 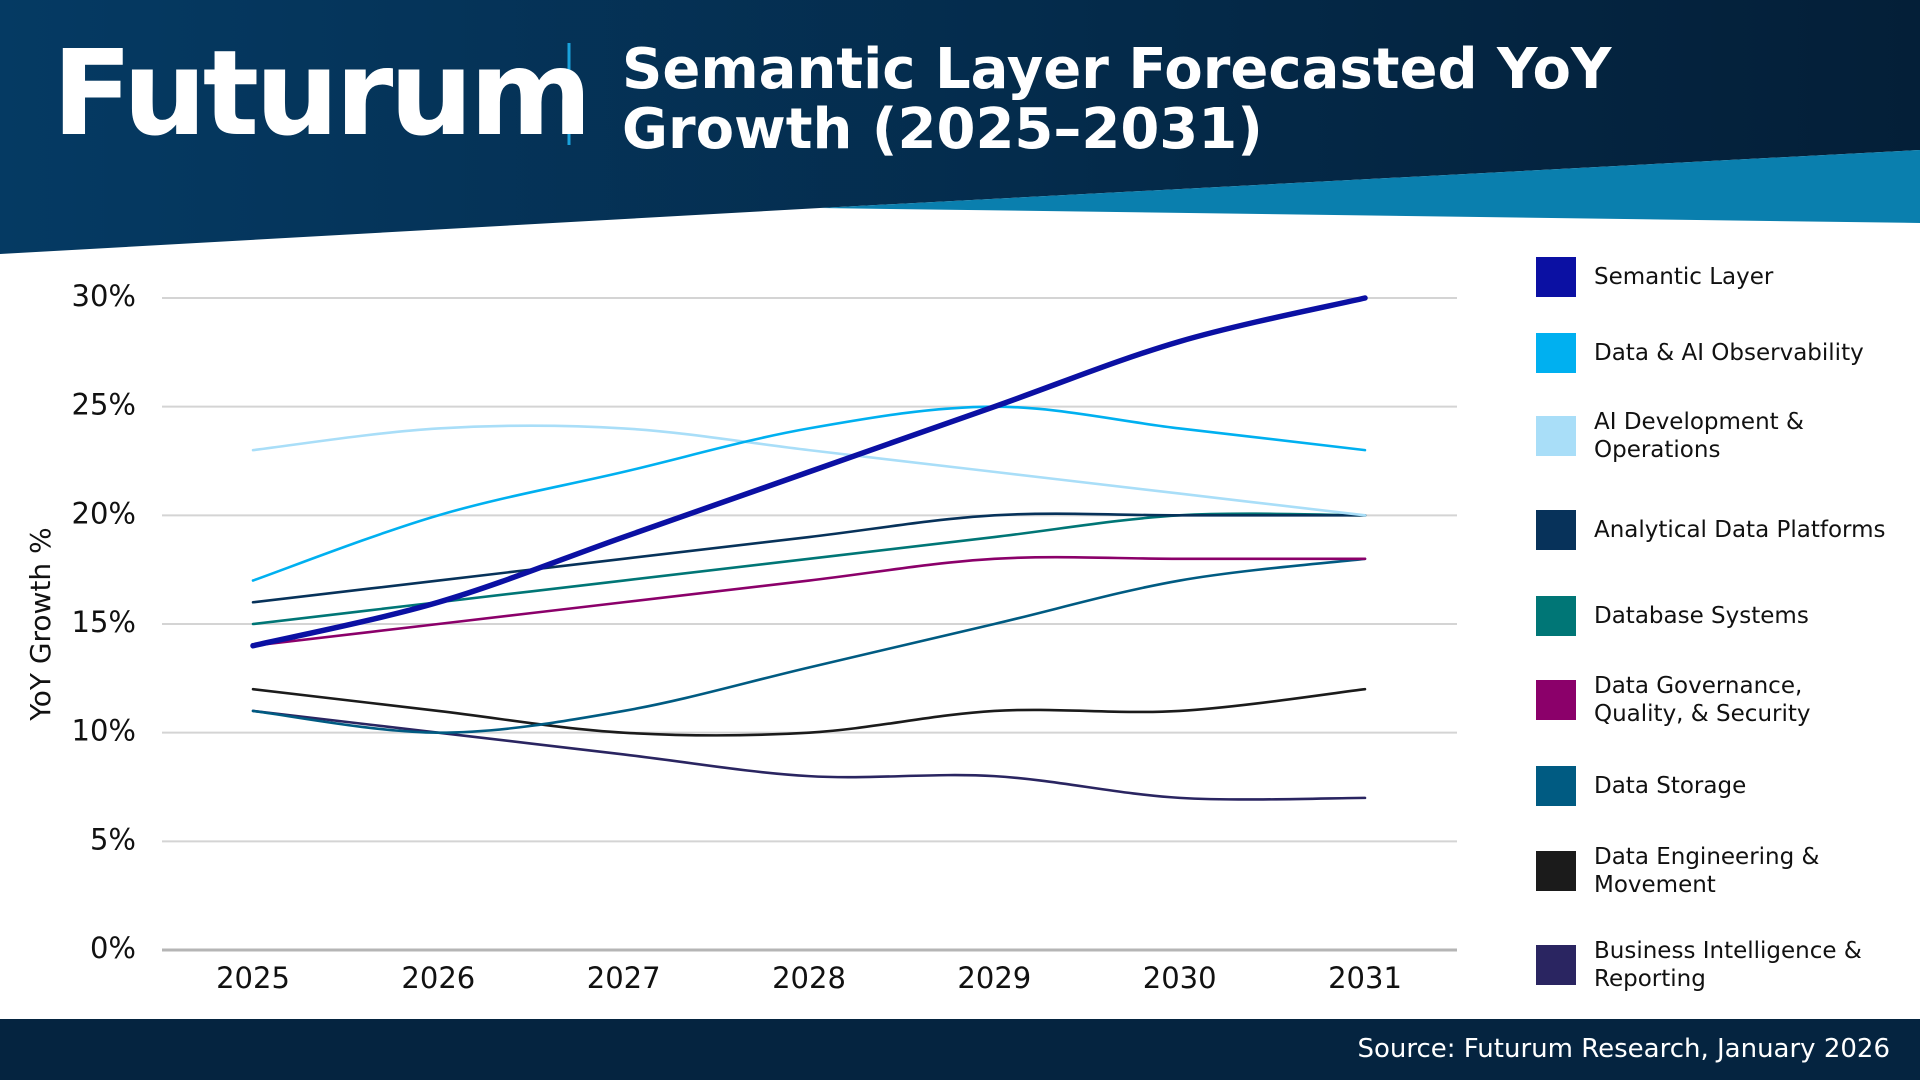 I want to click on legend-item: Data Storage, so click(x=1715, y=786).